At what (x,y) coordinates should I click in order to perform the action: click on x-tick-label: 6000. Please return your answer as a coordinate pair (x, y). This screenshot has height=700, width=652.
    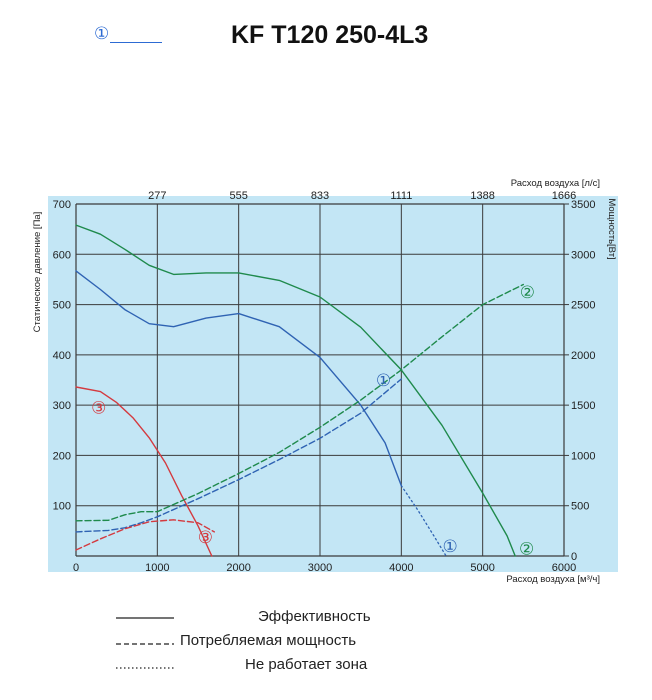
    Looking at the image, I should click on (564, 568).